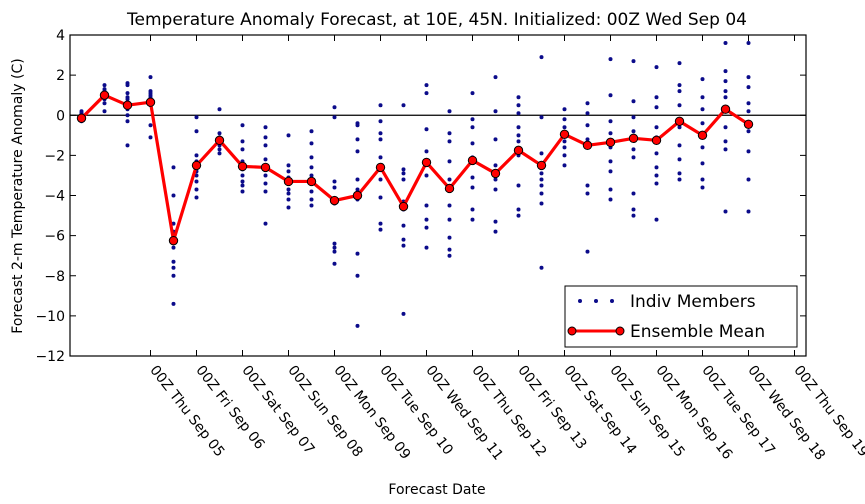 The image size is (865, 504). Describe the element at coordinates (54, 197) in the screenshot. I see `y-tick-label: −4` at that location.